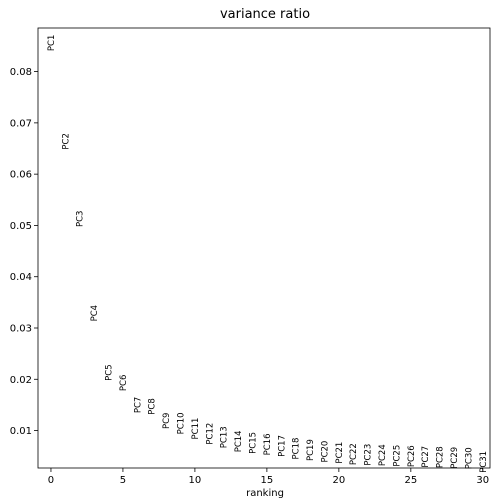  What do you see at coordinates (484, 462) in the screenshot?
I see `point-label-pc31: PC31` at bounding box center [484, 462].